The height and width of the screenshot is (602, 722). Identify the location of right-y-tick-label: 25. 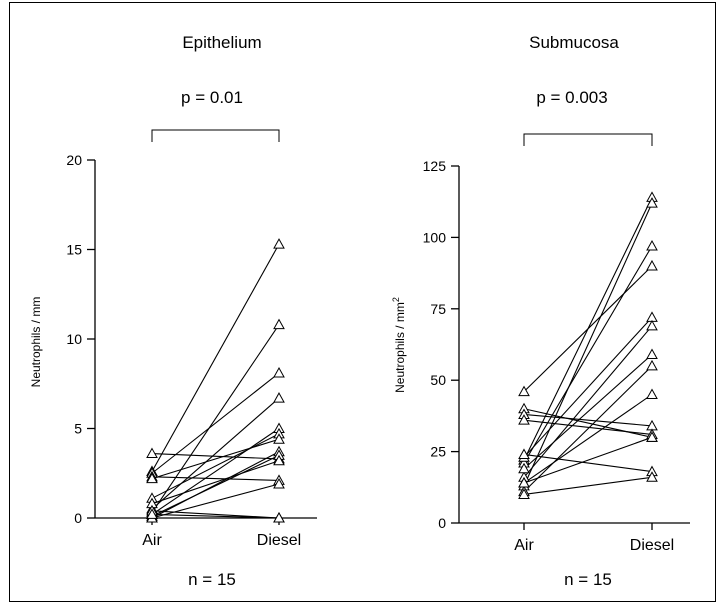
(438, 452).